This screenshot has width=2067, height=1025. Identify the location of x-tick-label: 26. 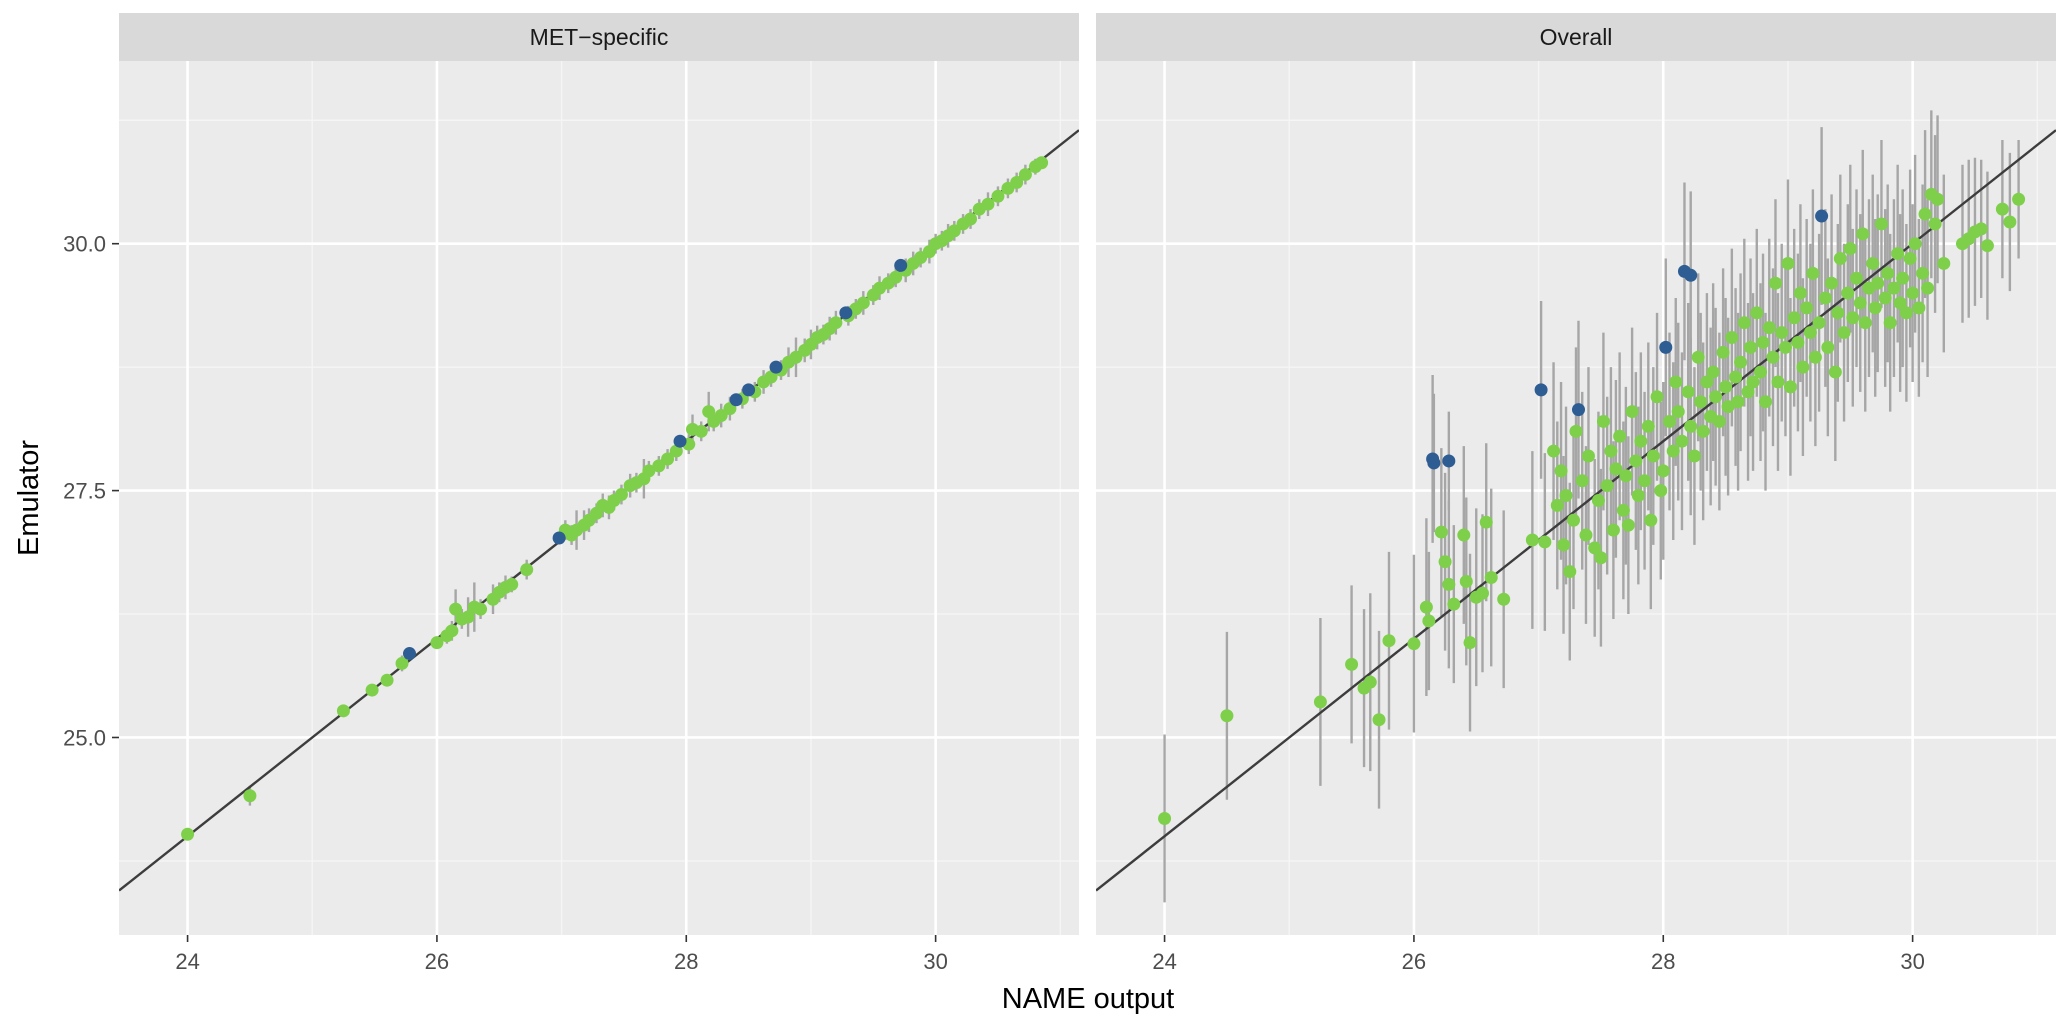
(437, 961).